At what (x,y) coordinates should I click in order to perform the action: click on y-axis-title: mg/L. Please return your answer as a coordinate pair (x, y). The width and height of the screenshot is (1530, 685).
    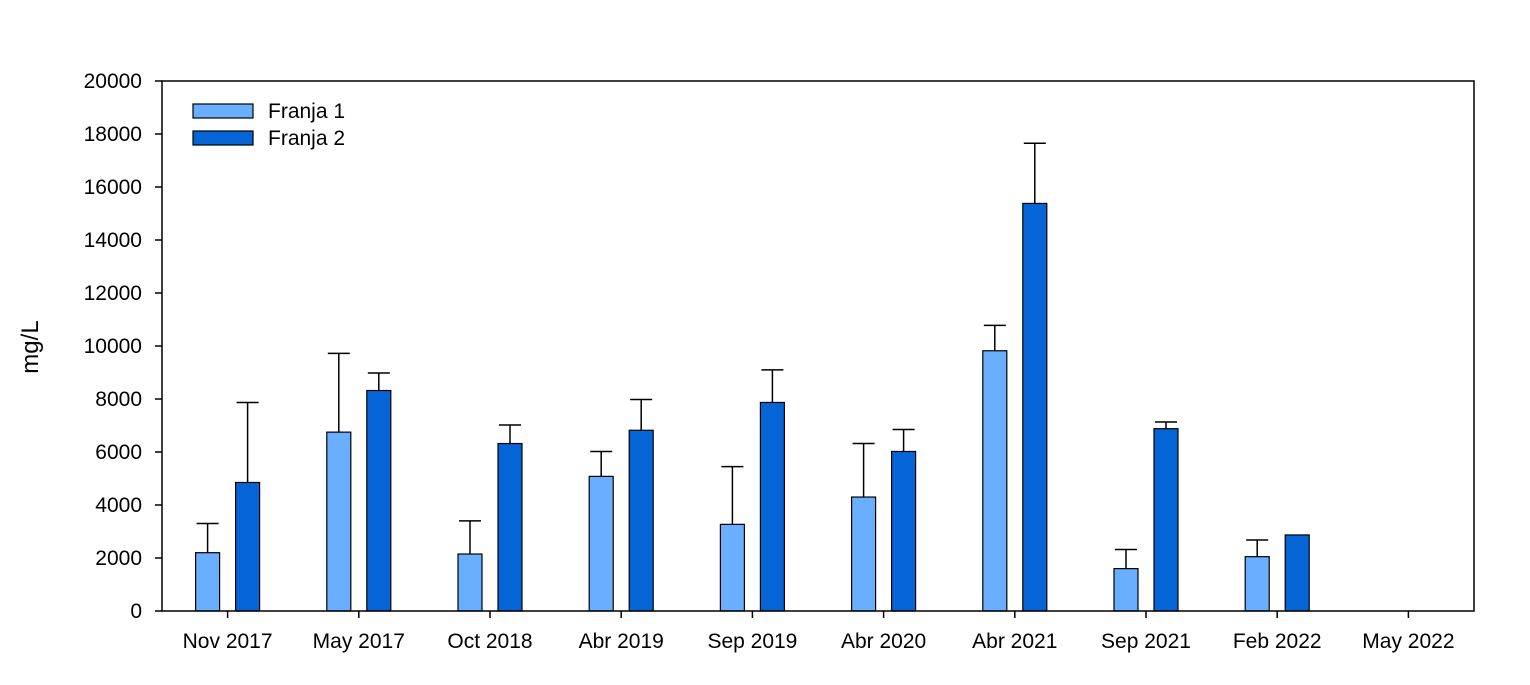
    Looking at the image, I should click on (30, 346).